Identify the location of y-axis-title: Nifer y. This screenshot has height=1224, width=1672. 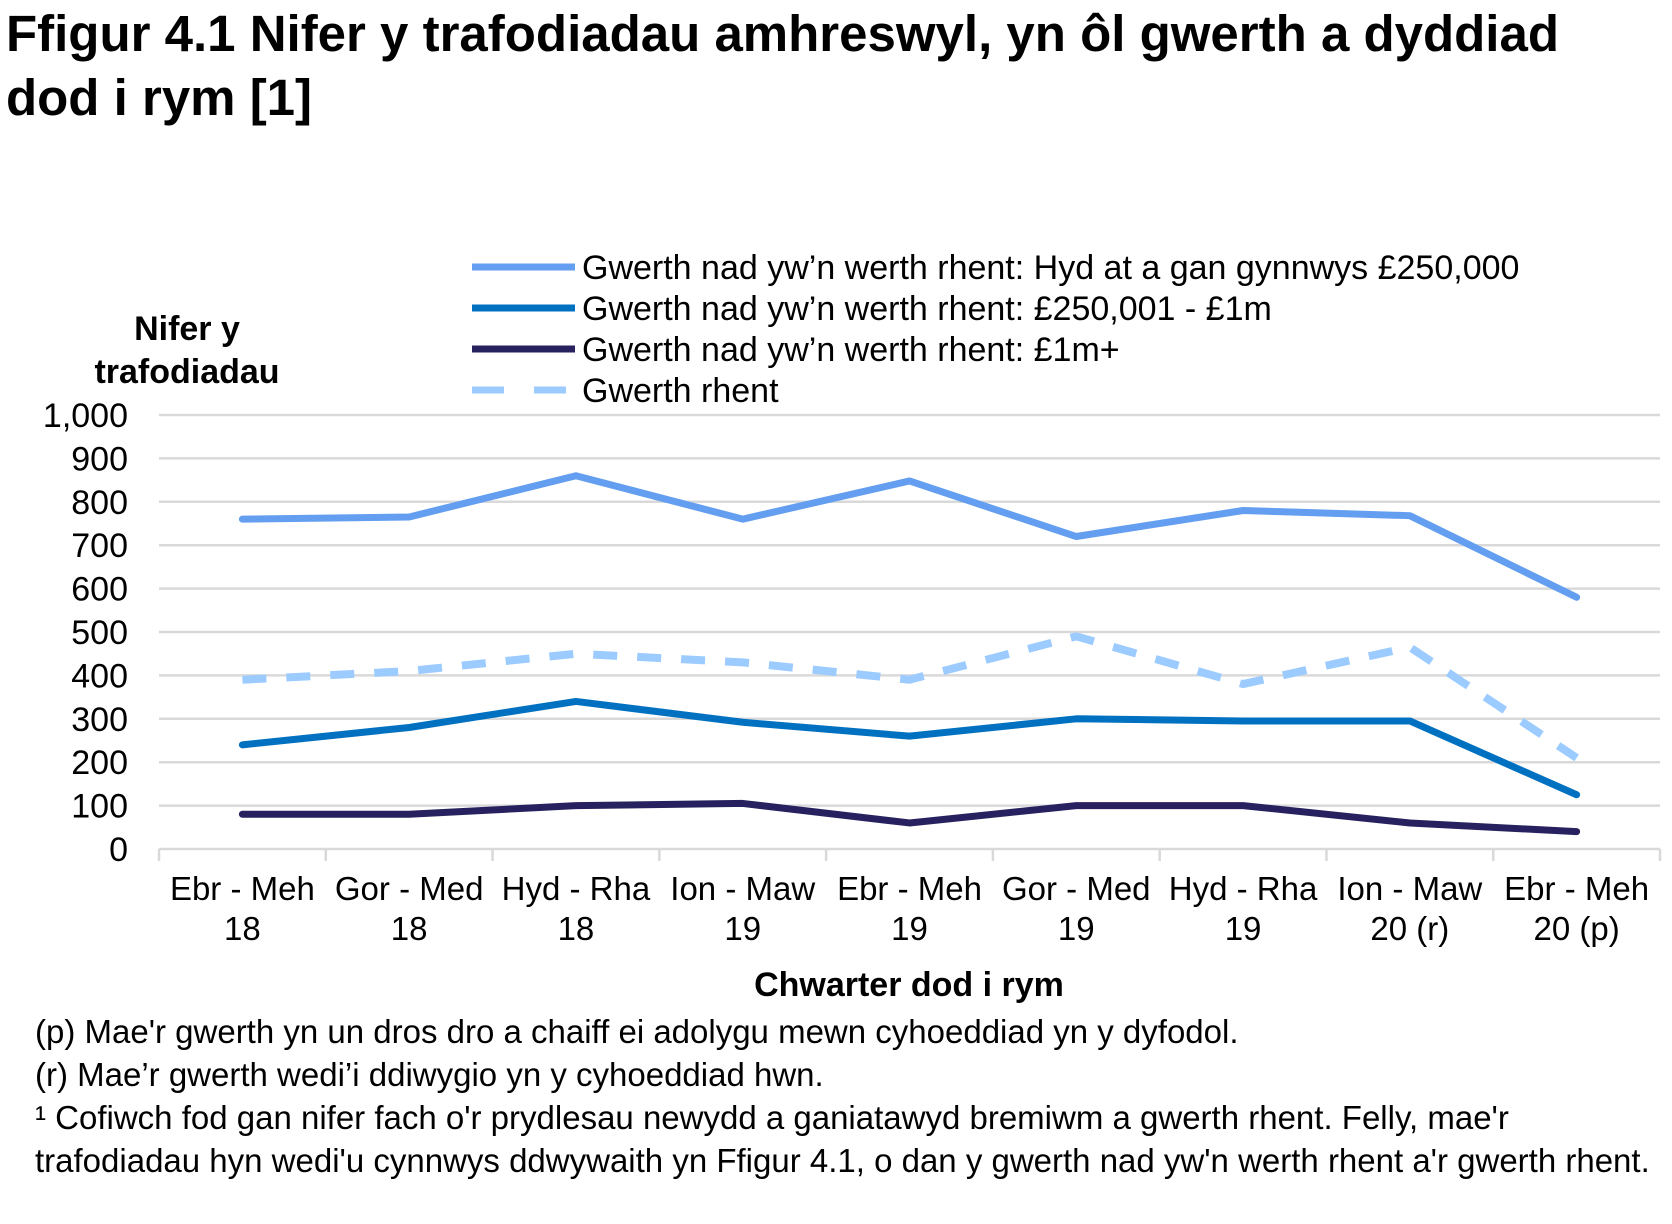
(187, 329).